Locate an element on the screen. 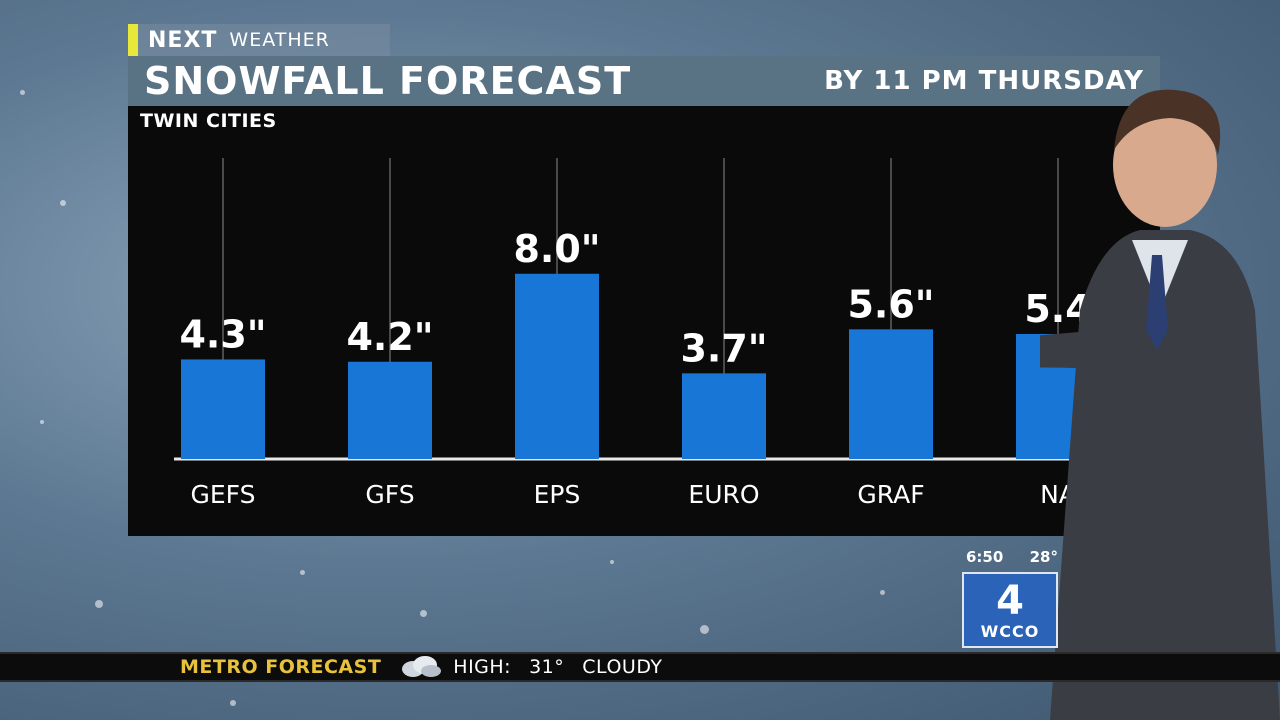 The height and width of the screenshot is (720, 1280). station-readout: 6:50 28° is located at coordinates (1012, 557).